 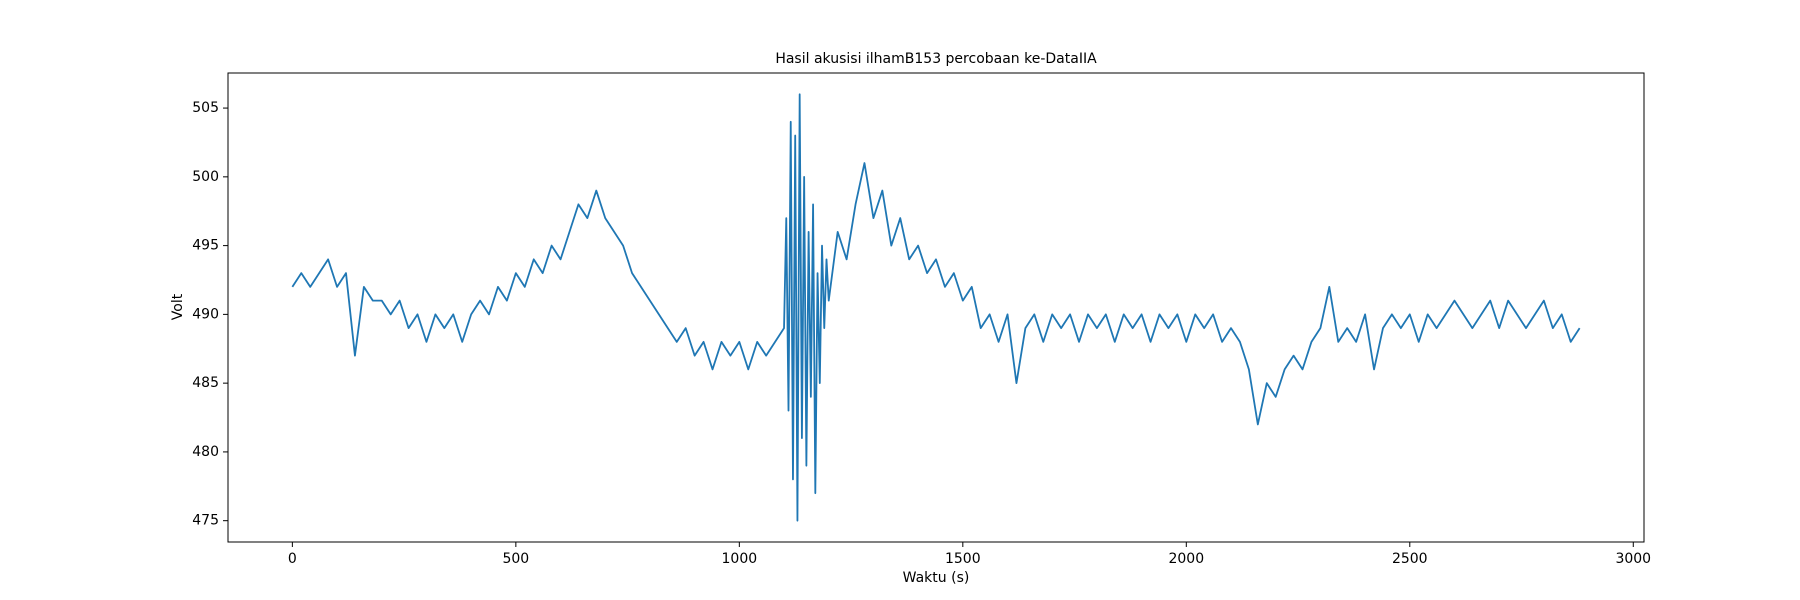 I want to click on x-tick-label: 2500, so click(x=1410, y=559).